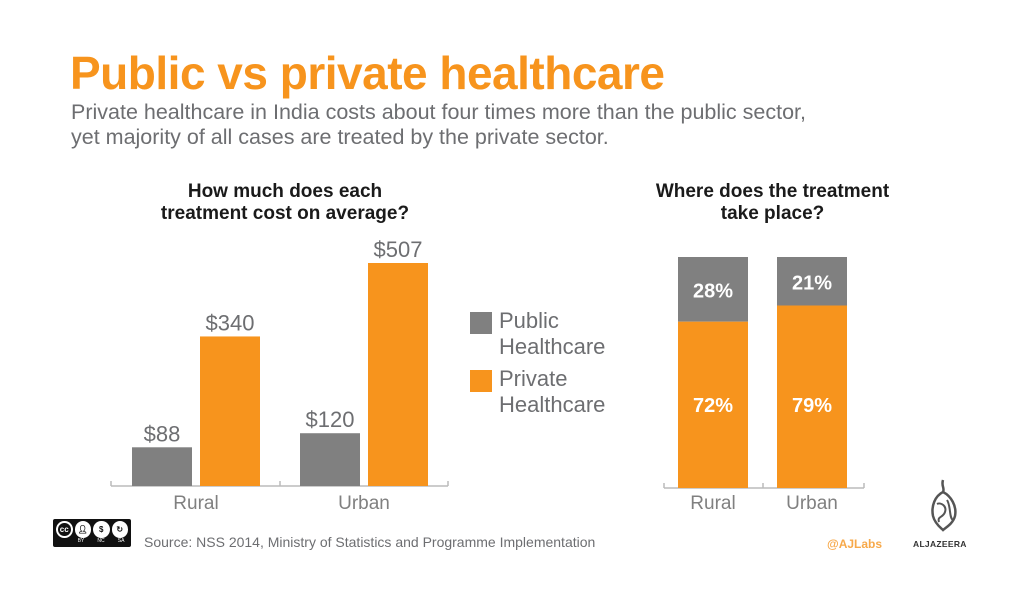 The image size is (1024, 601). I want to click on legend-swatch-private, so click(481, 381).